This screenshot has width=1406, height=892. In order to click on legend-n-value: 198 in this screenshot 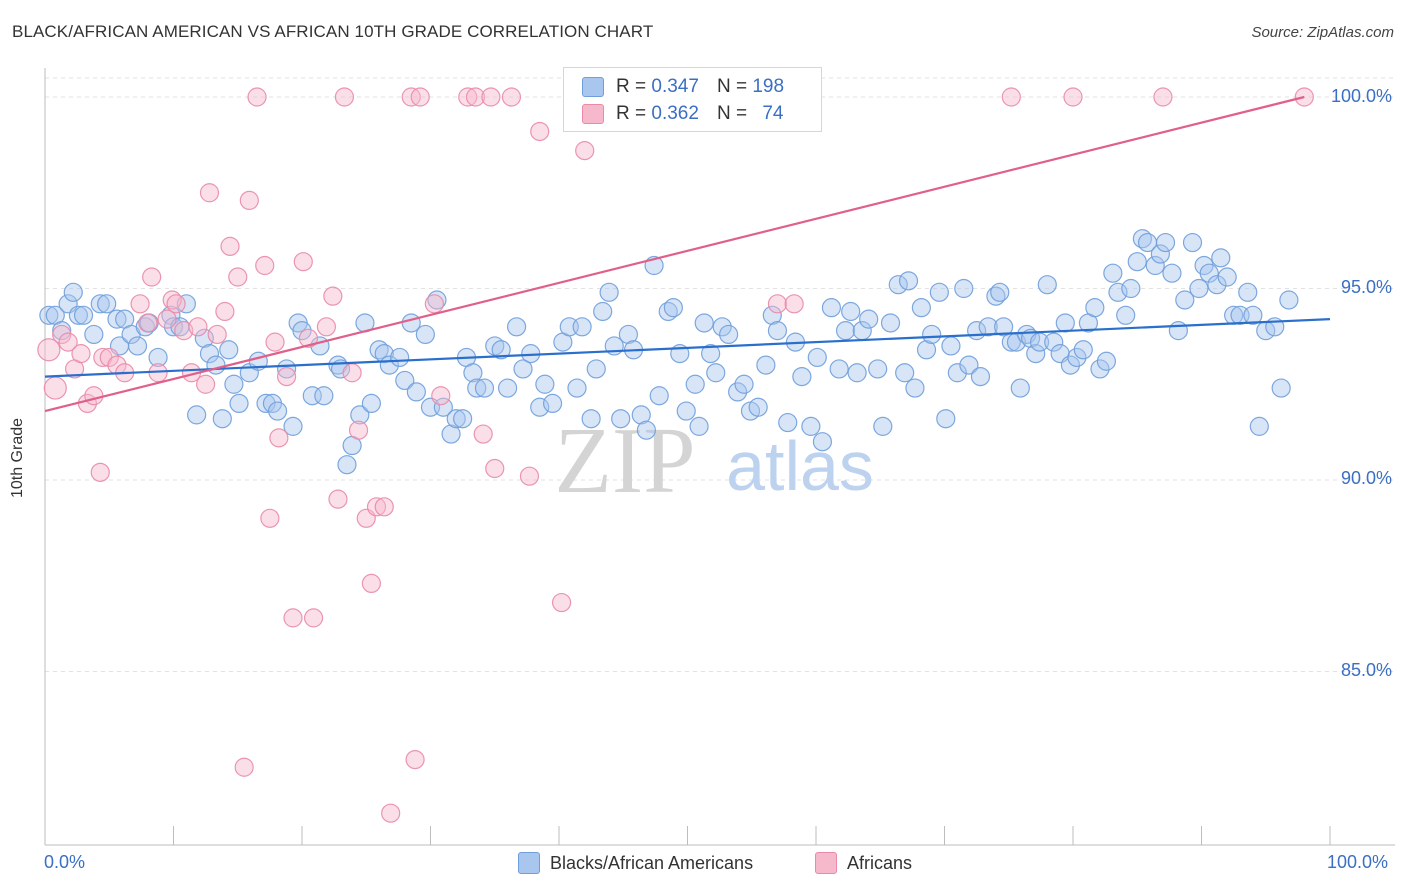, I will do `click(768, 86)`.